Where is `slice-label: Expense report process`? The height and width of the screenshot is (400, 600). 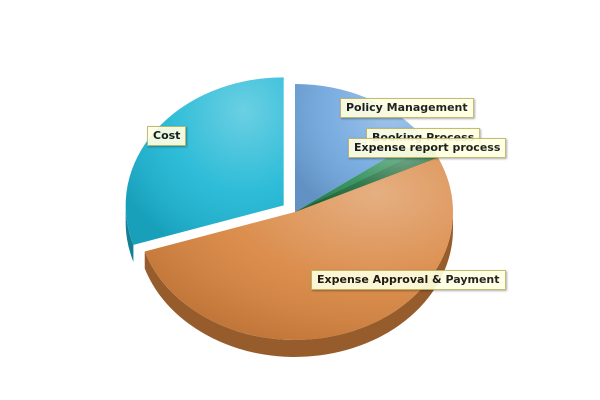 slice-label: Expense report process is located at coordinates (427, 148).